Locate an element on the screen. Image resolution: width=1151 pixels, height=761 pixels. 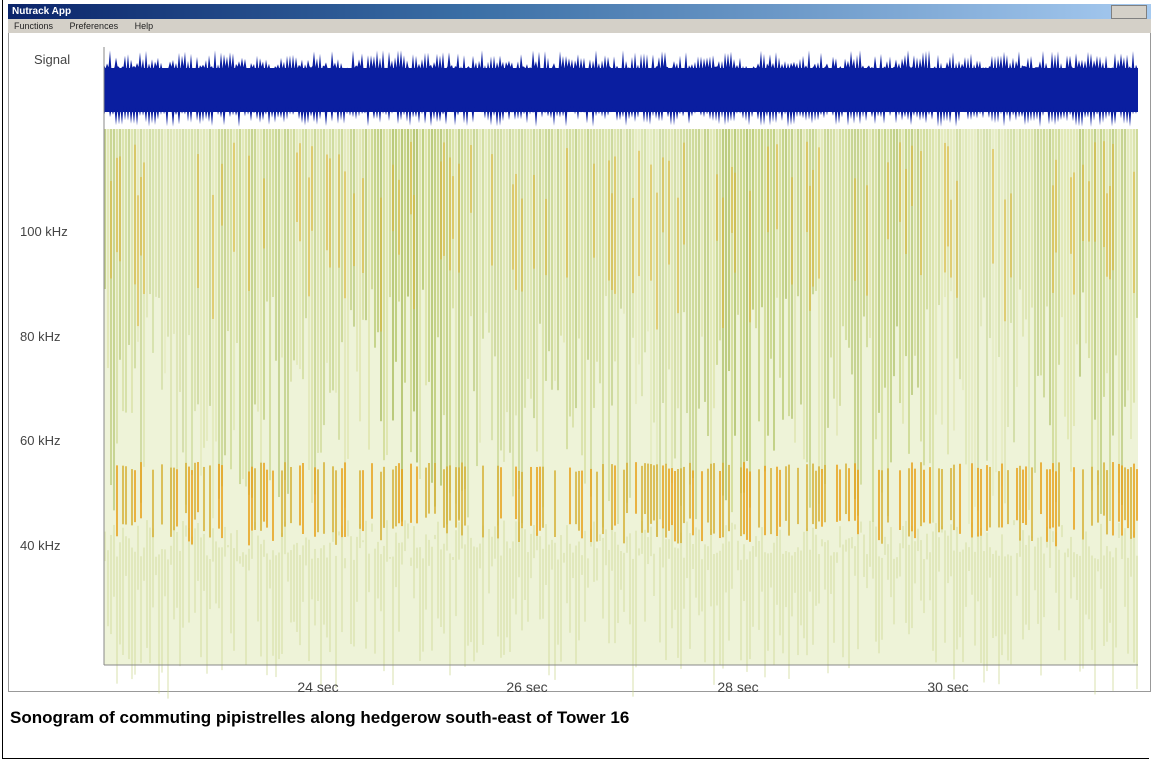
menu-item: Functions is located at coordinates (34, 26).